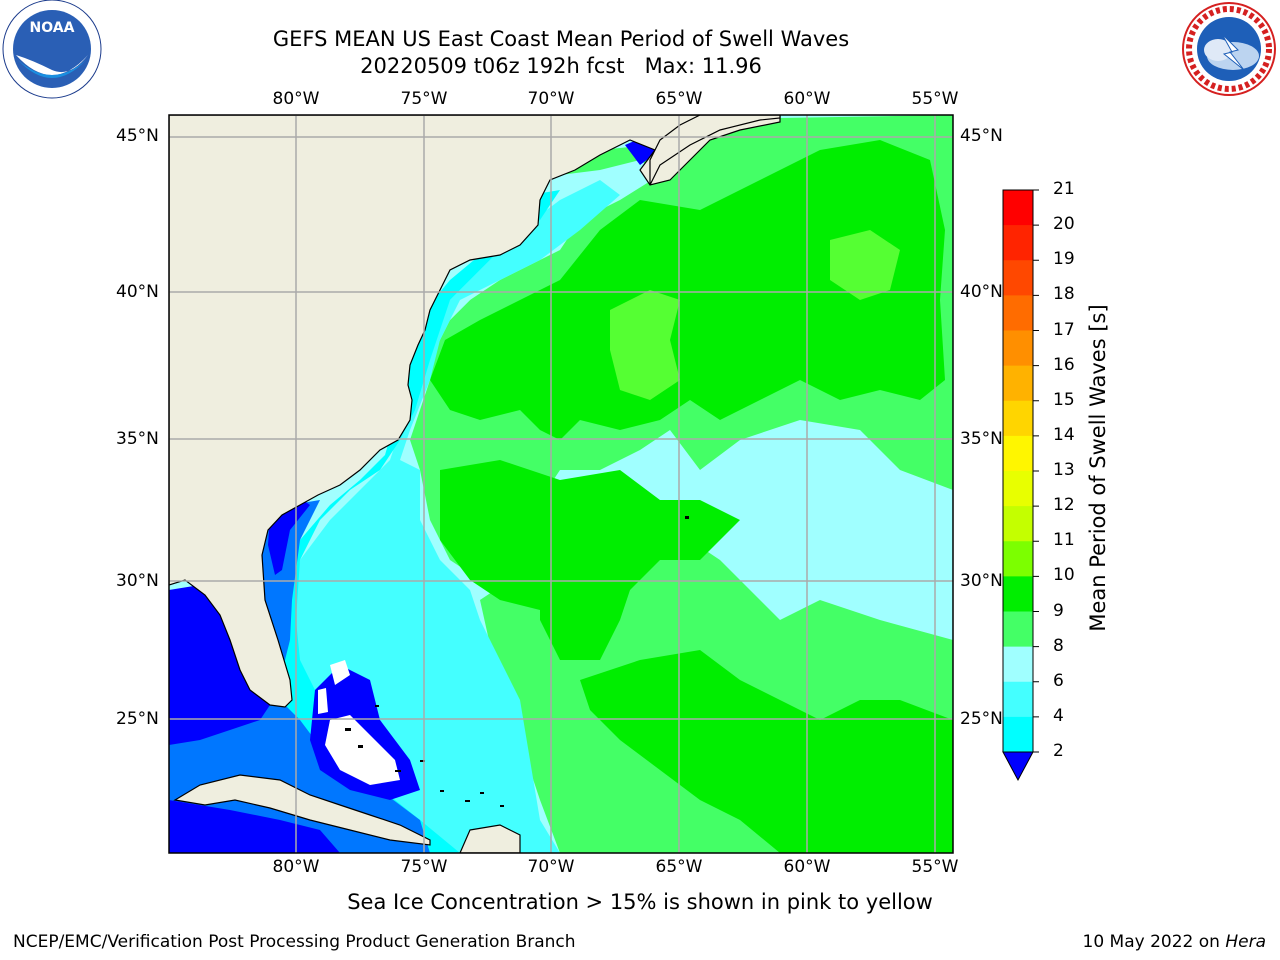 This screenshot has width=1280, height=960. Describe the element at coordinates (807, 99) in the screenshot. I see `lon-label-top: 60°W` at that location.